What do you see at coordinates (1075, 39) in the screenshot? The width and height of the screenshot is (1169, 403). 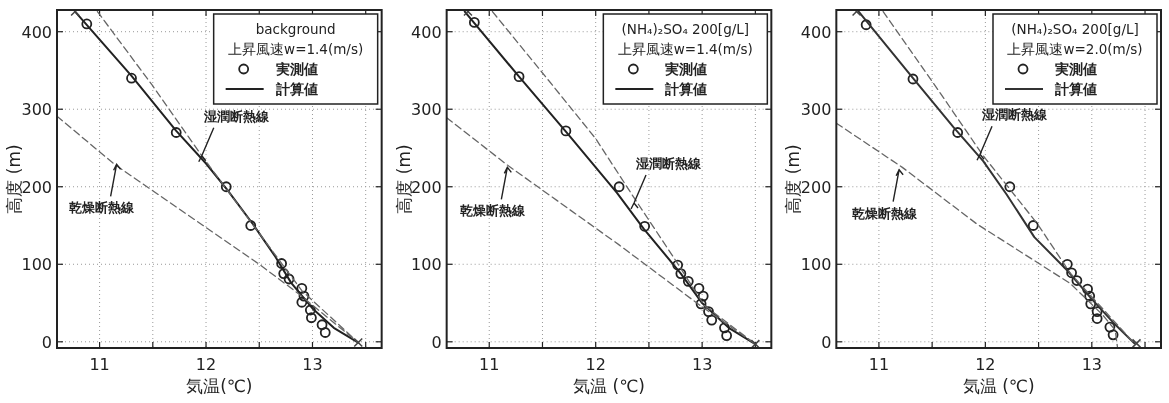 I see `legend-title: (NH₄)₂SO₄ 200[g/L] 上昇風速w=2.0(m/s)` at bounding box center [1075, 39].